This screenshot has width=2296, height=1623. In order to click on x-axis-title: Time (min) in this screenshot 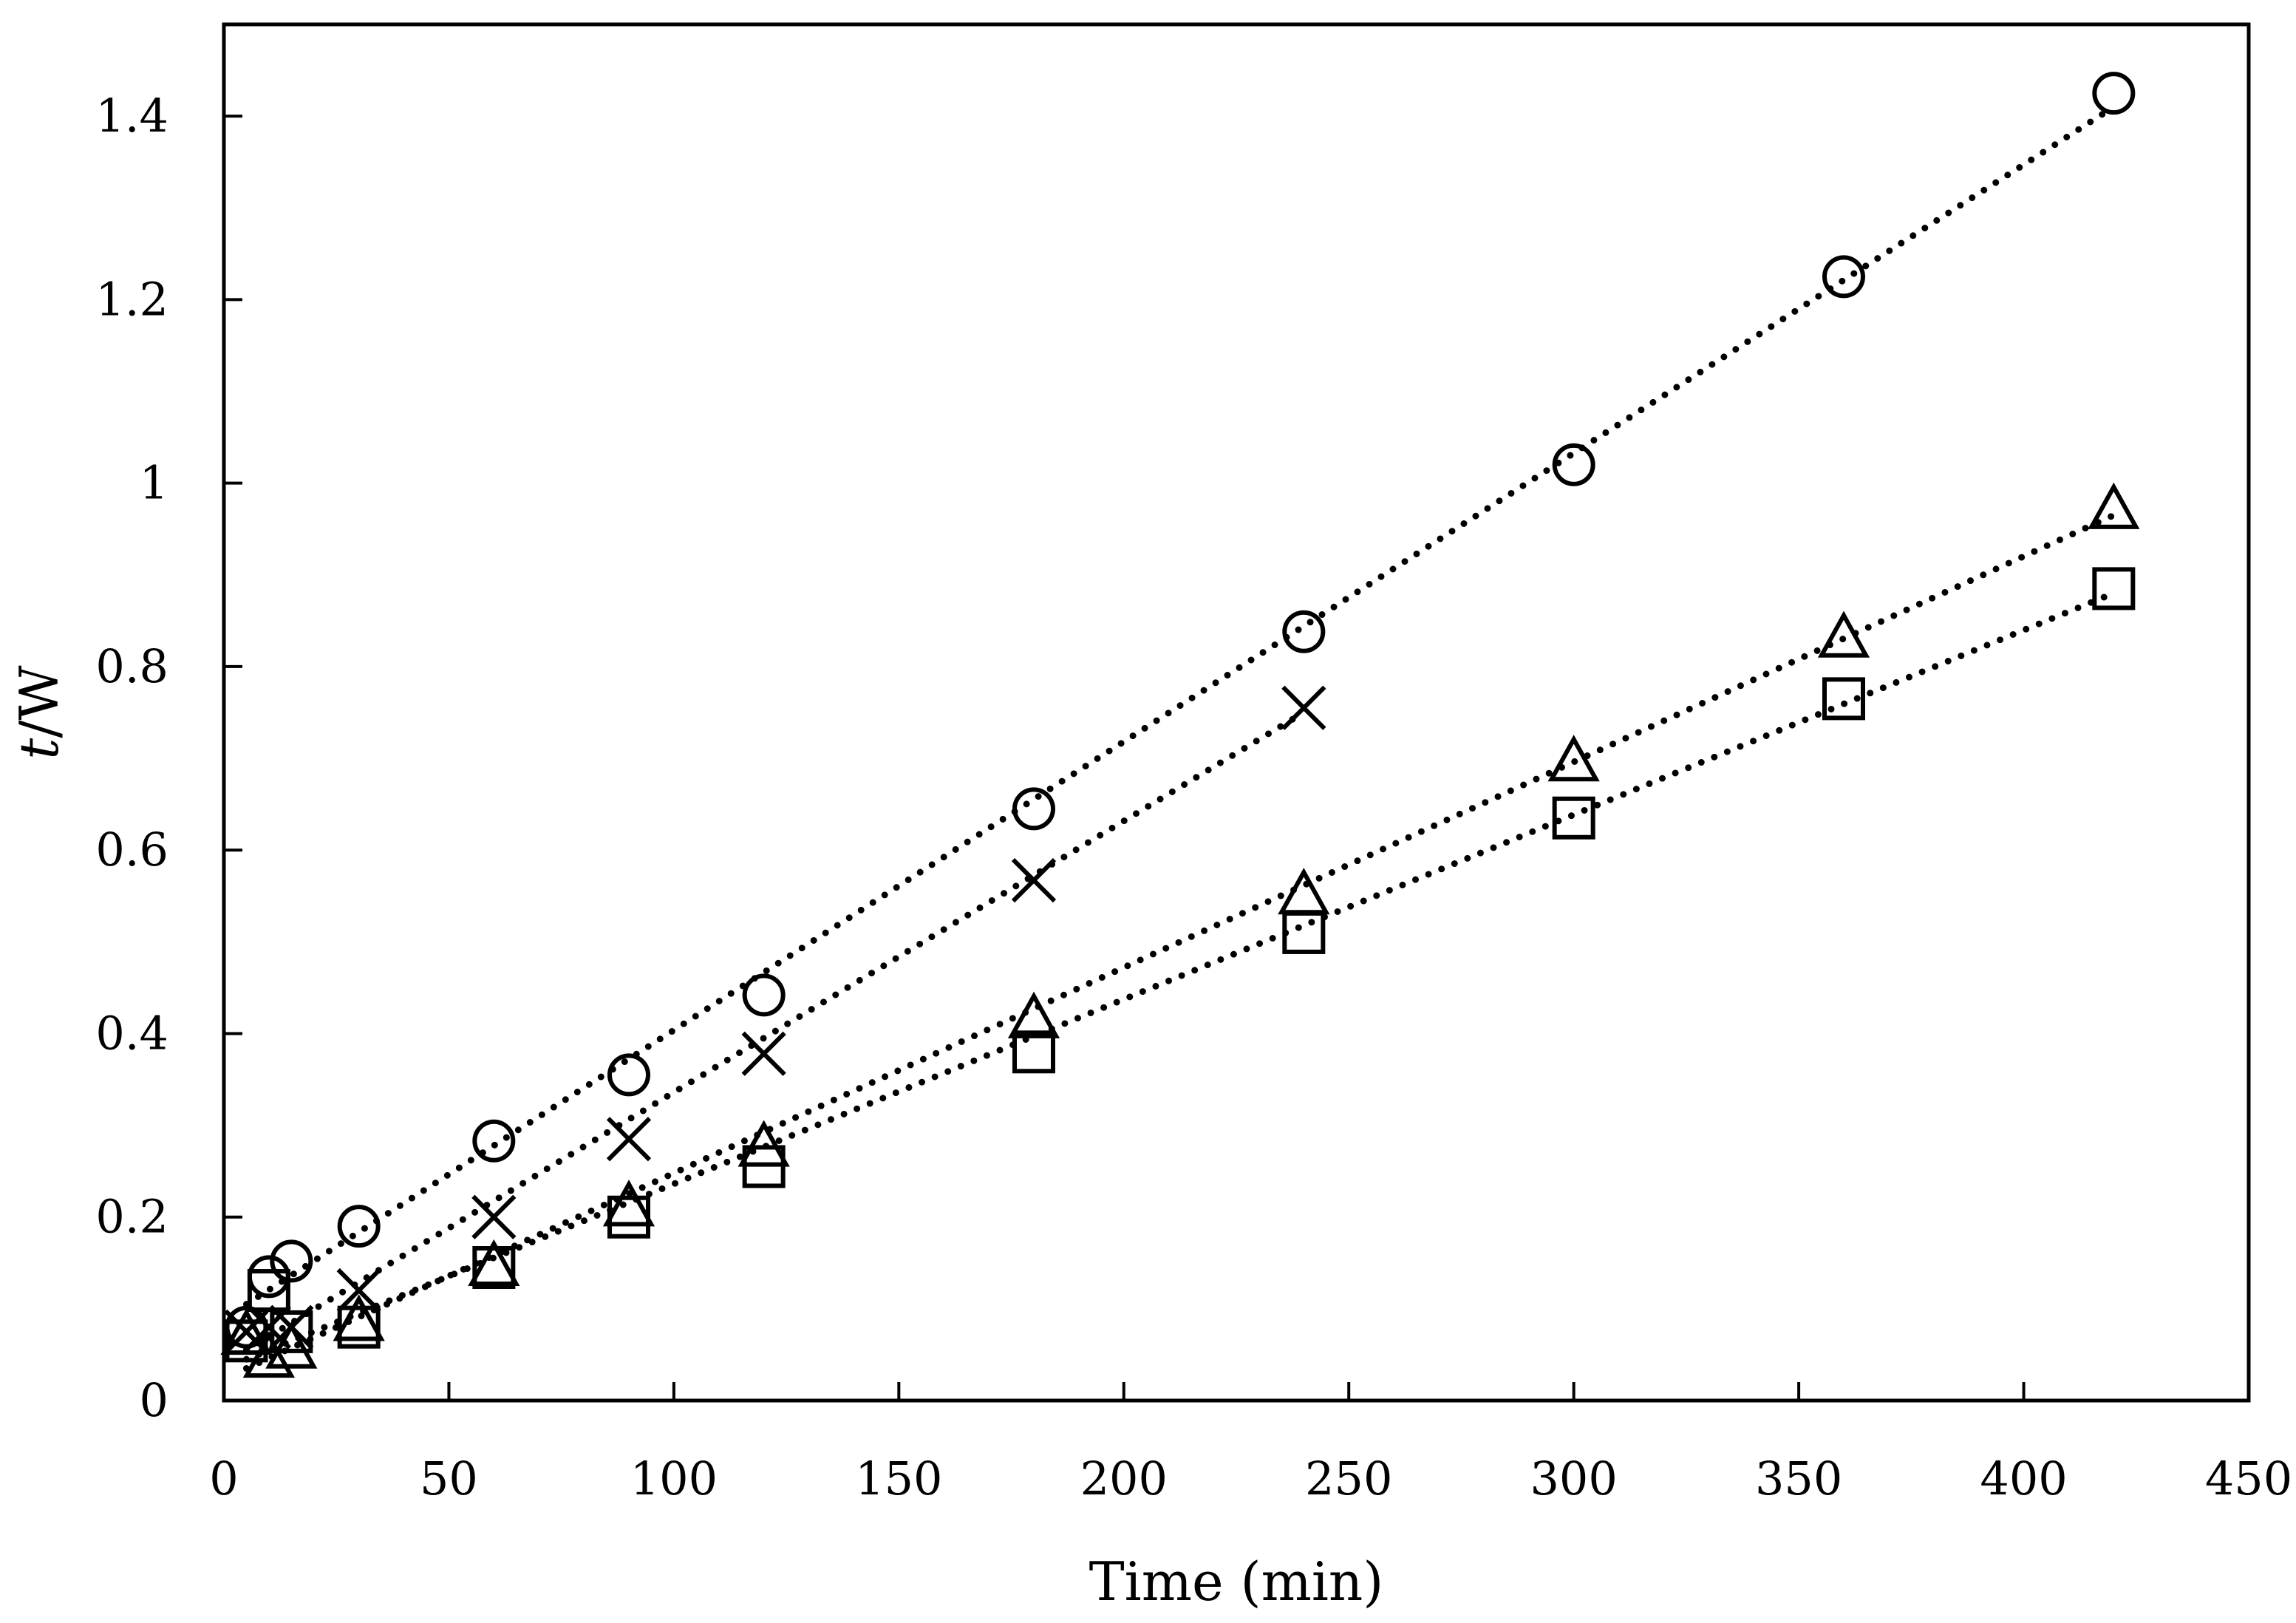, I will do `click(1236, 1582)`.